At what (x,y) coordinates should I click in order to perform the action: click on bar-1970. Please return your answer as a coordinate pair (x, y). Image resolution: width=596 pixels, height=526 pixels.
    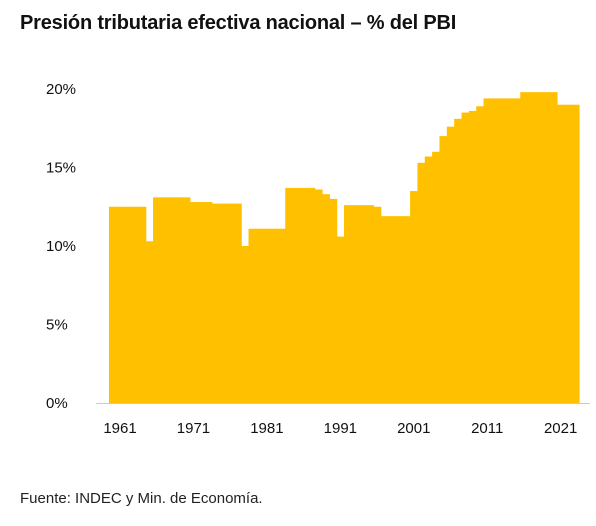
    Looking at the image, I should click on (186, 300).